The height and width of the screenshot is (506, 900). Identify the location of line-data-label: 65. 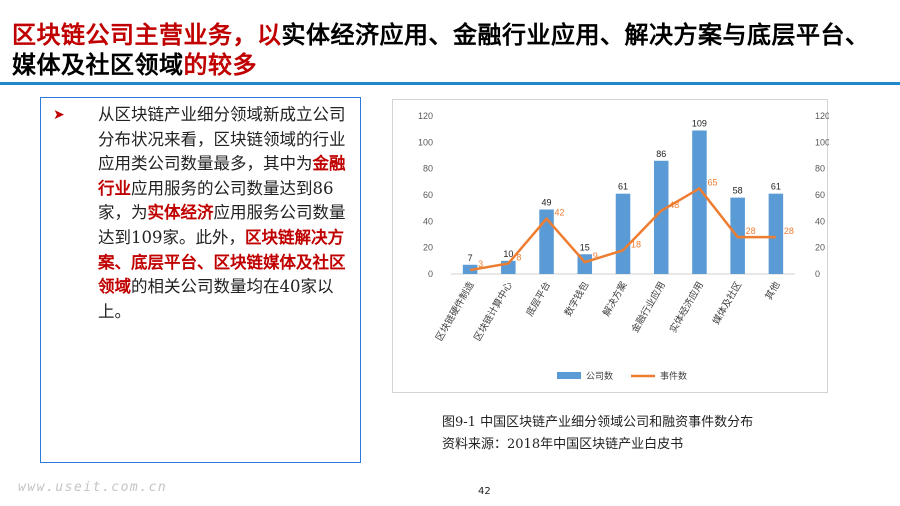
(712, 182).